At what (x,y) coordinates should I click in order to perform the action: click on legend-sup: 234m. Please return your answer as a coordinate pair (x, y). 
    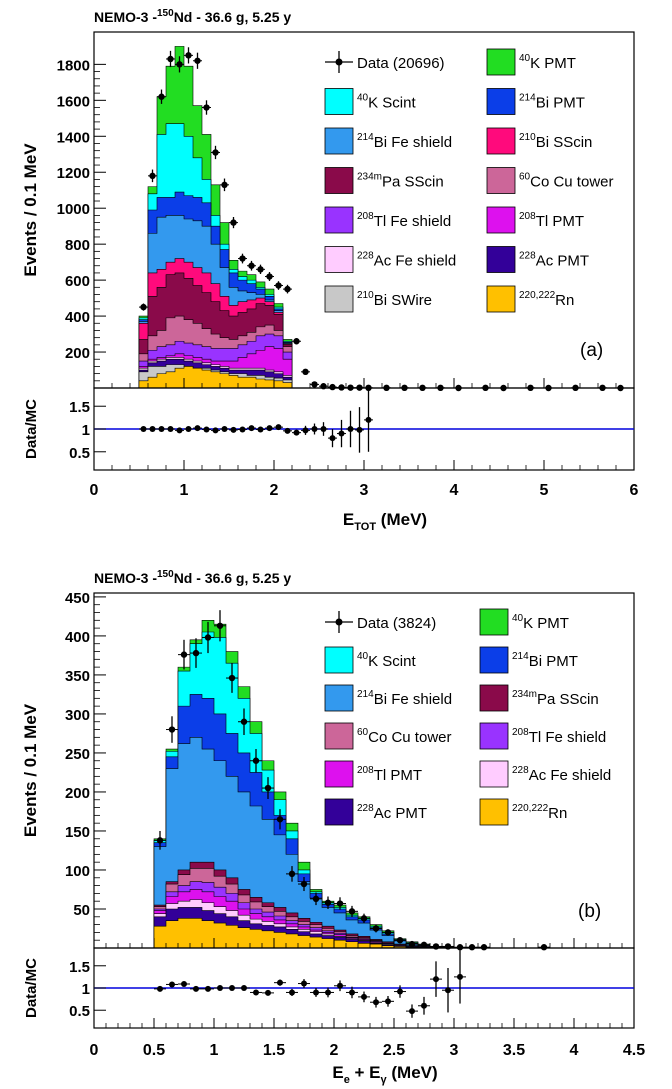
    Looking at the image, I should click on (524, 694).